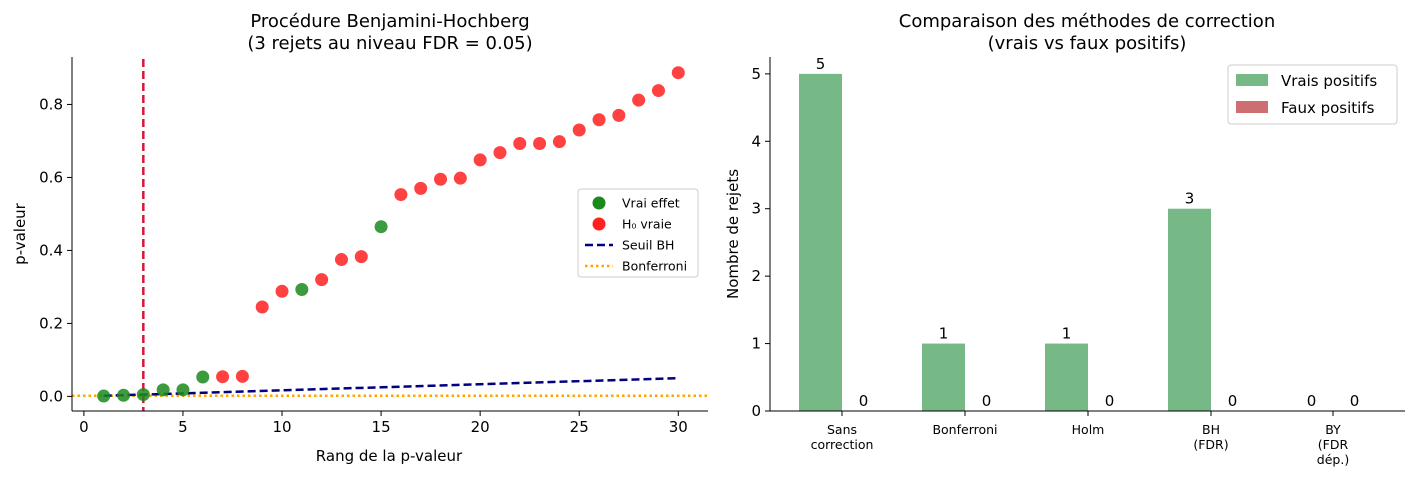  Describe the element at coordinates (391, 387) in the screenshot. I see `bh-threshold-line` at that location.